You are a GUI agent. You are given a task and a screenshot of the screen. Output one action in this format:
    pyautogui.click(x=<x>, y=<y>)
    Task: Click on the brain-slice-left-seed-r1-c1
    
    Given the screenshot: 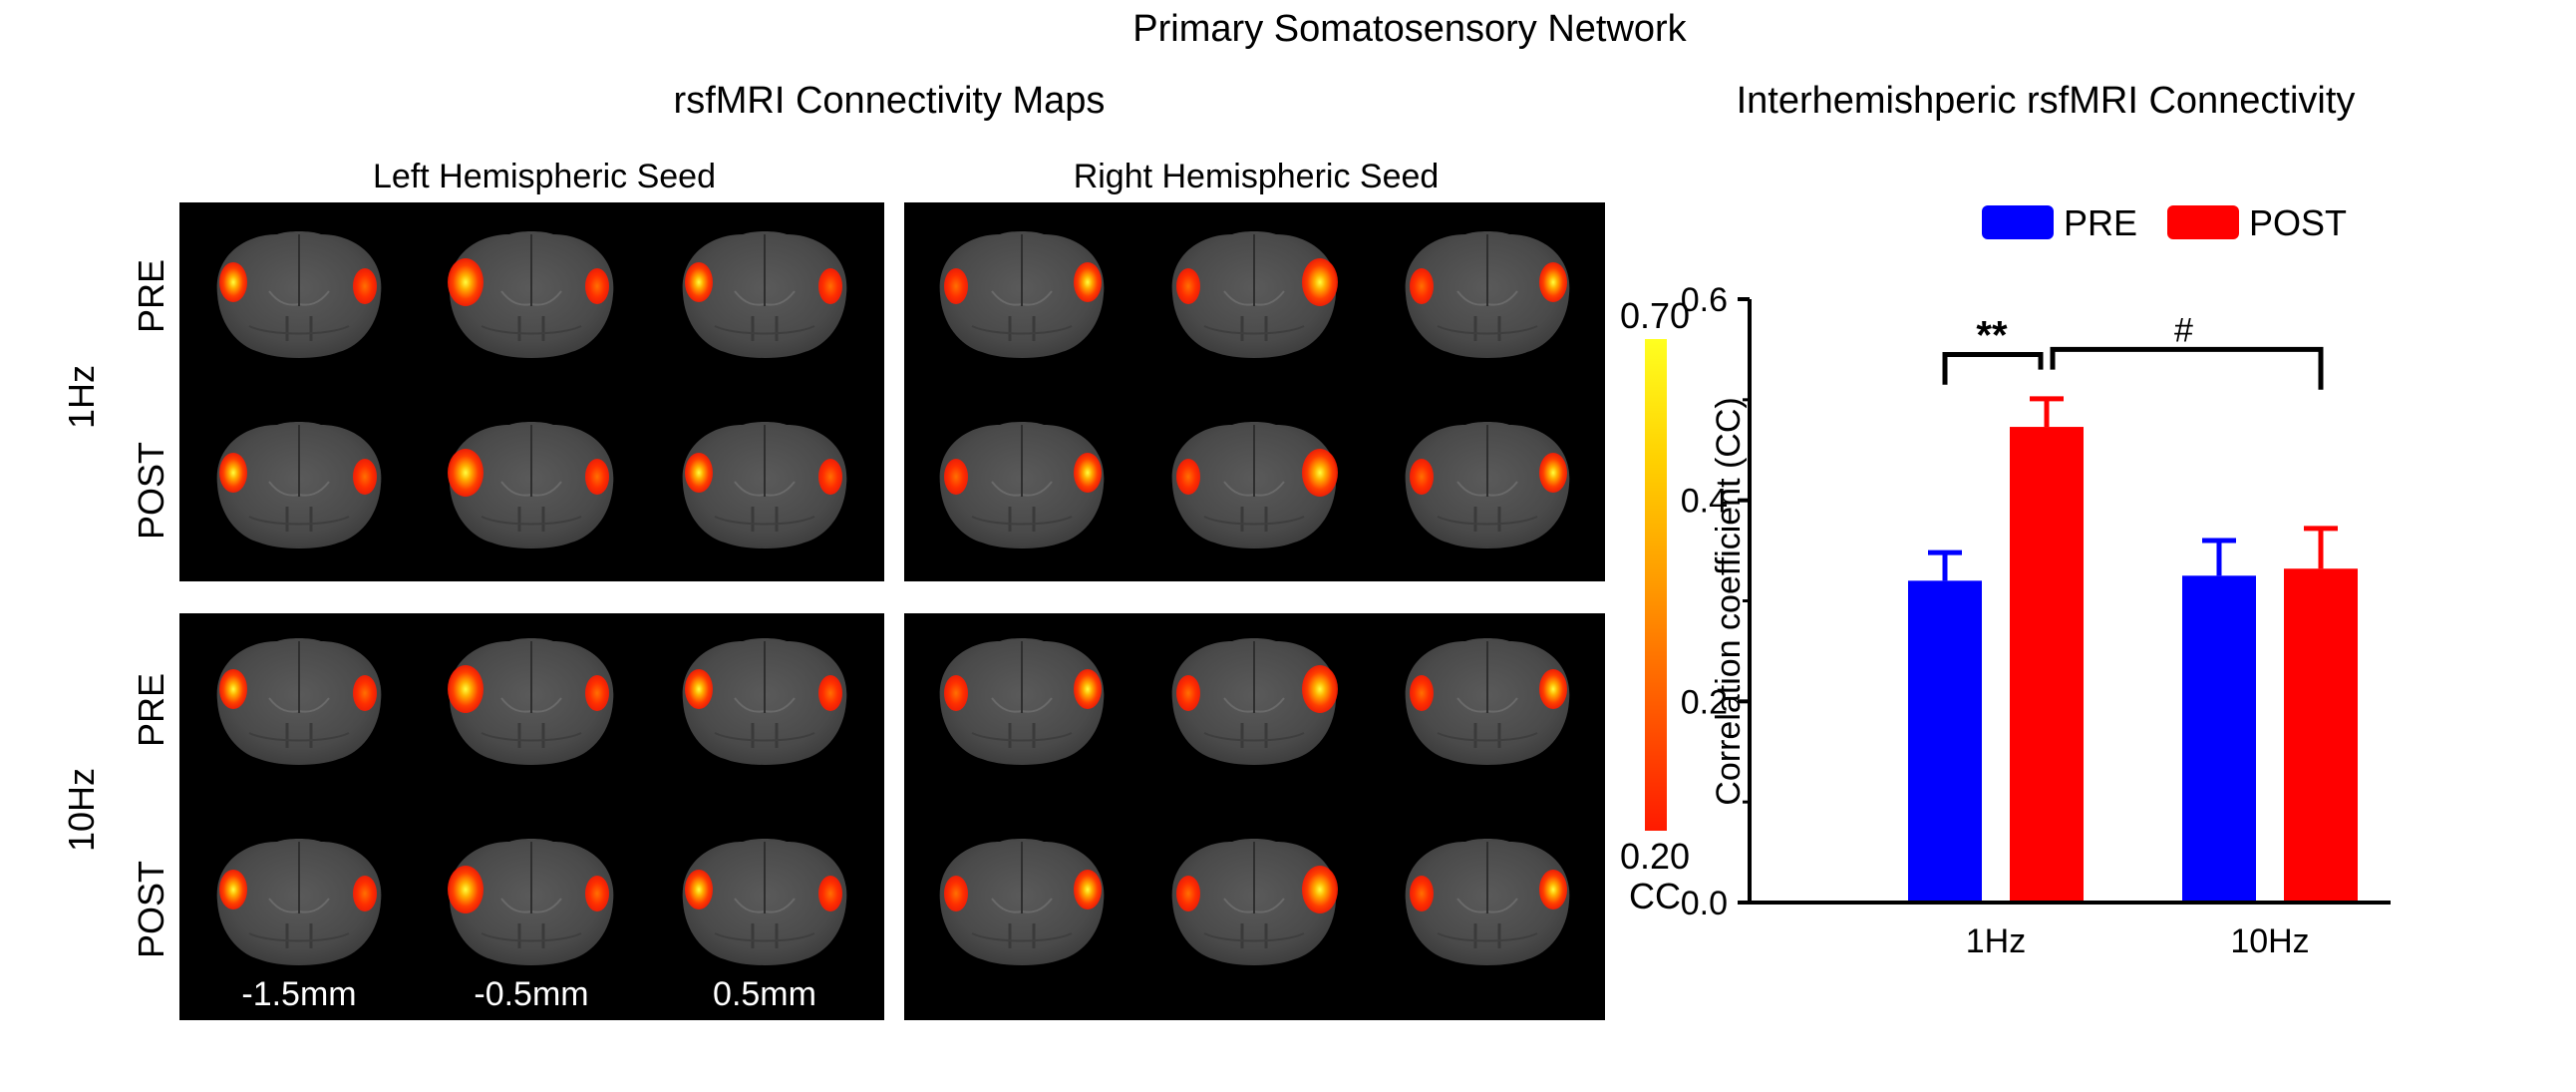 What is the action you would take?
    pyautogui.click(x=299, y=294)
    